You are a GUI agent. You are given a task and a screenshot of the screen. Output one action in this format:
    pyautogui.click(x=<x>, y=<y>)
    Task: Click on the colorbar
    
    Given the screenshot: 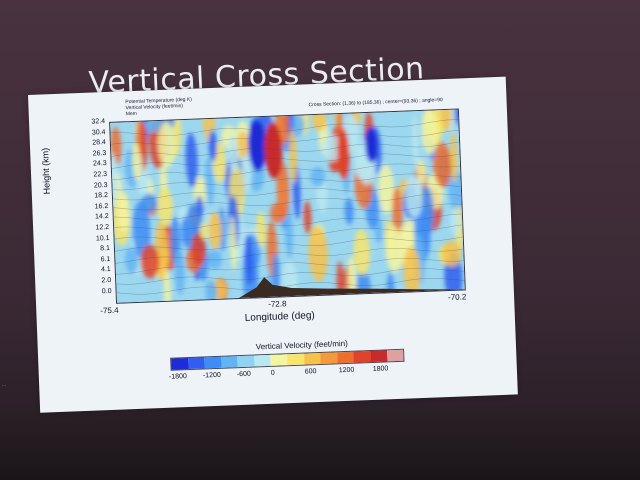 What is the action you would take?
    pyautogui.click(x=287, y=359)
    